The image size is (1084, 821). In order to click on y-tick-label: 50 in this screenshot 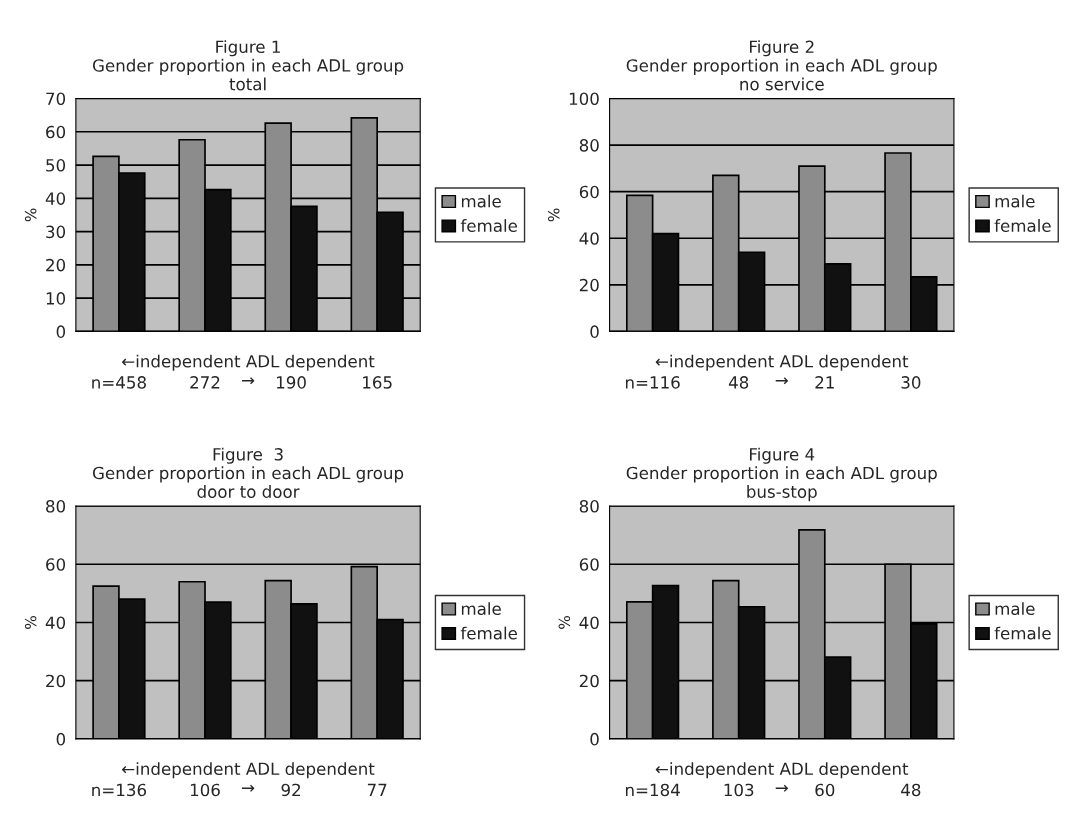, I will do `click(56, 165)`.